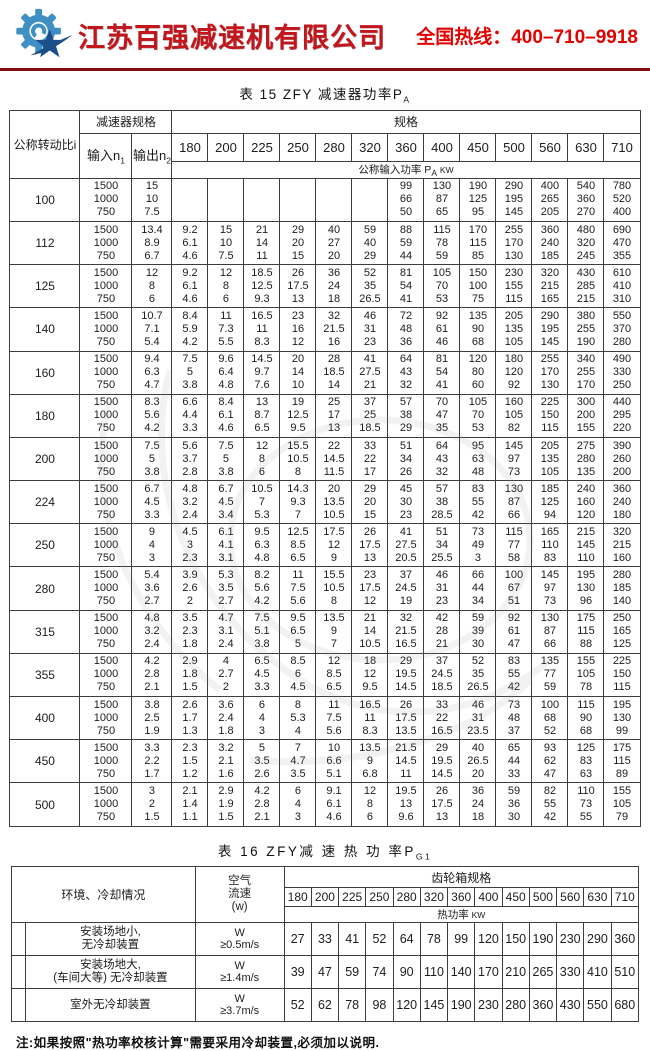 The height and width of the screenshot is (1051, 650). Describe the element at coordinates (190, 631) in the screenshot. I see `power-value-cell: 3.5 2.3 1.8` at that location.